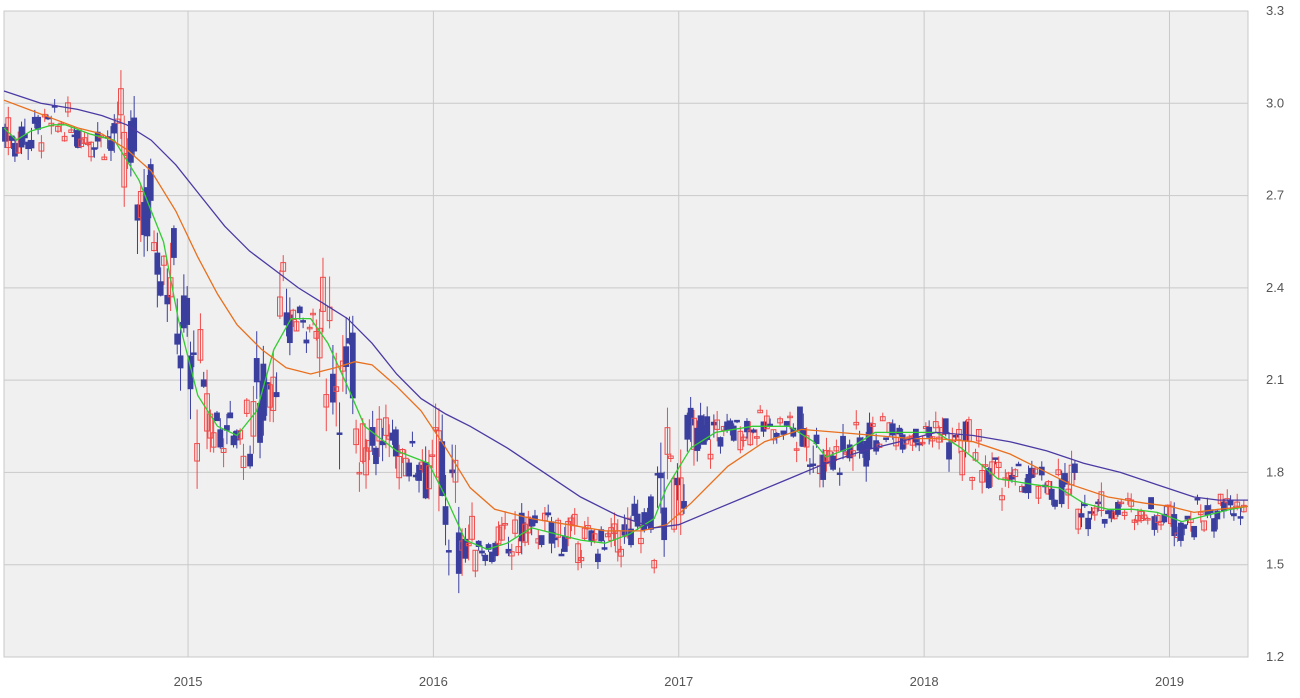  Describe the element at coordinates (1275, 564) in the screenshot. I see `y-tick-label: 1.5` at that location.